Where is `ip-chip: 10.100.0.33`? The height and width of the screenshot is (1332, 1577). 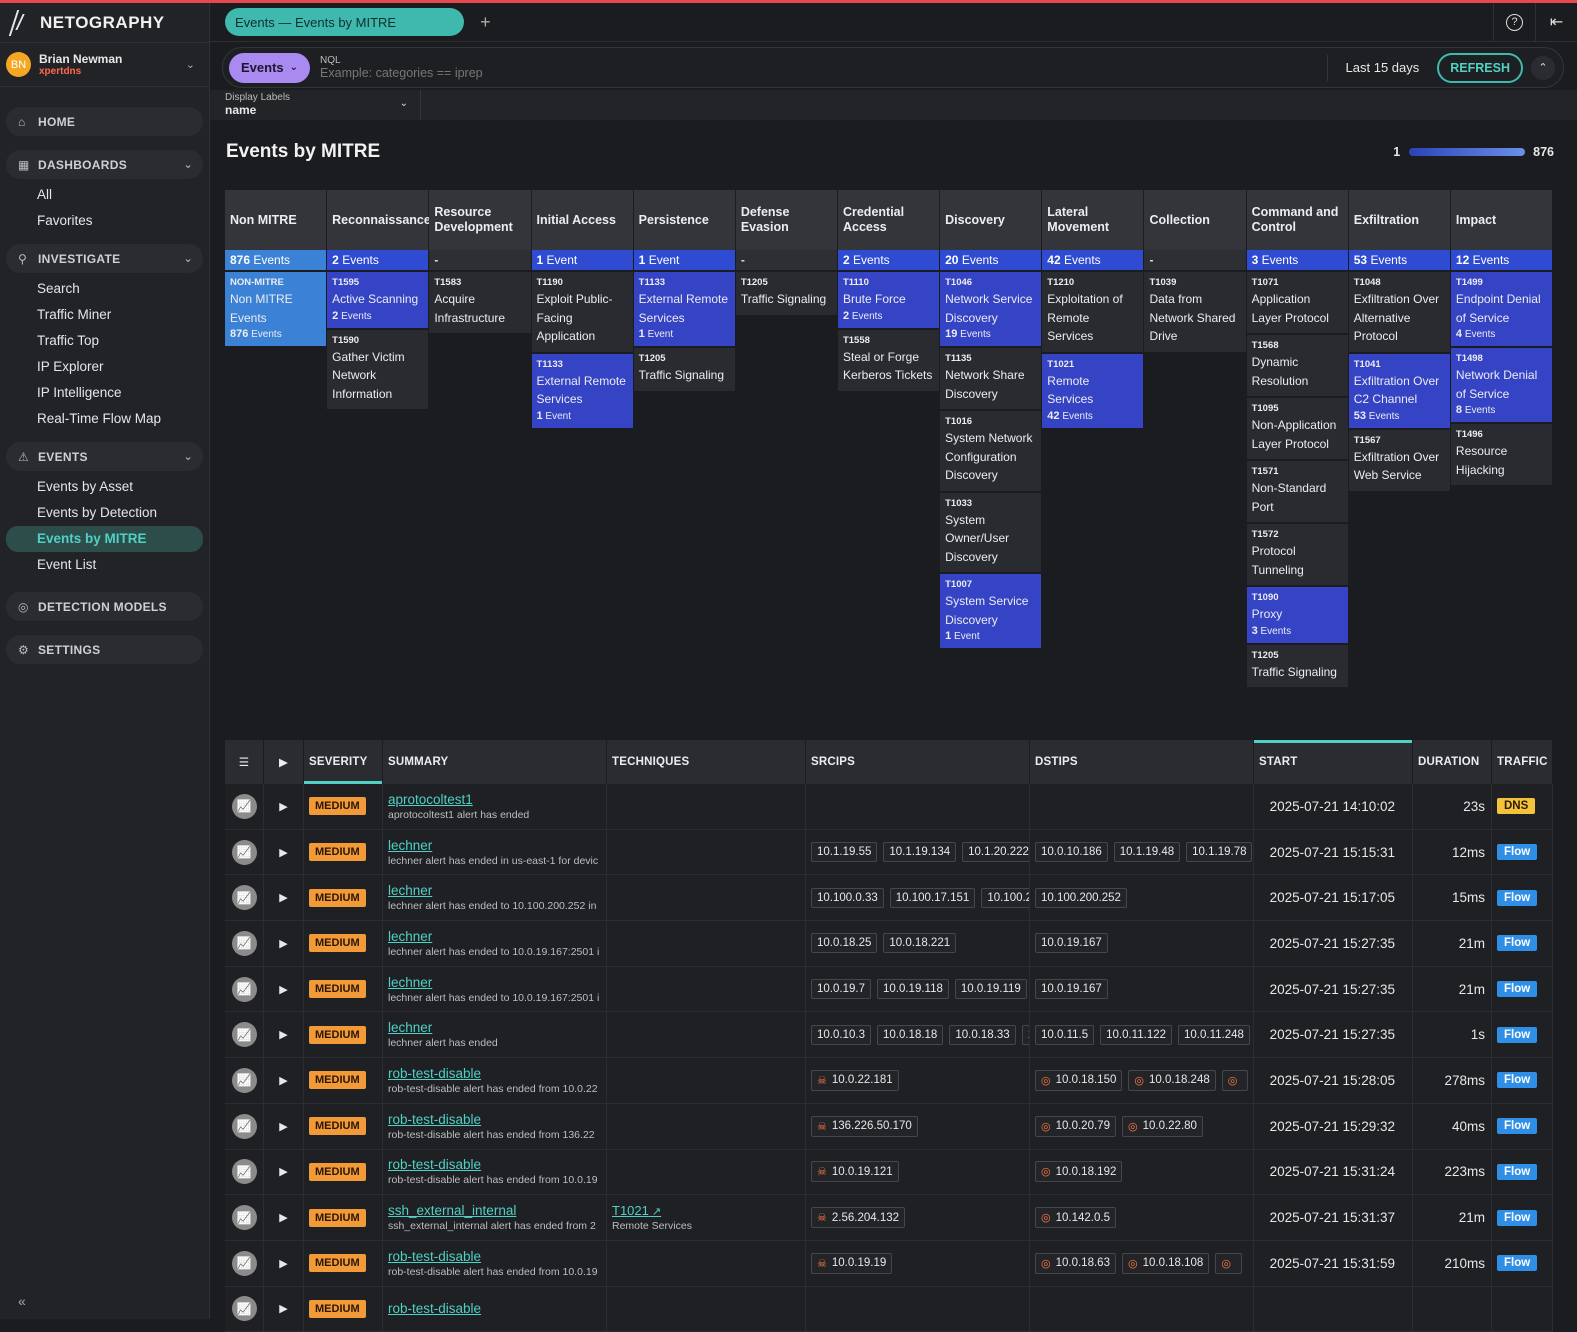
ip-chip: 10.100.0.33 is located at coordinates (847, 897).